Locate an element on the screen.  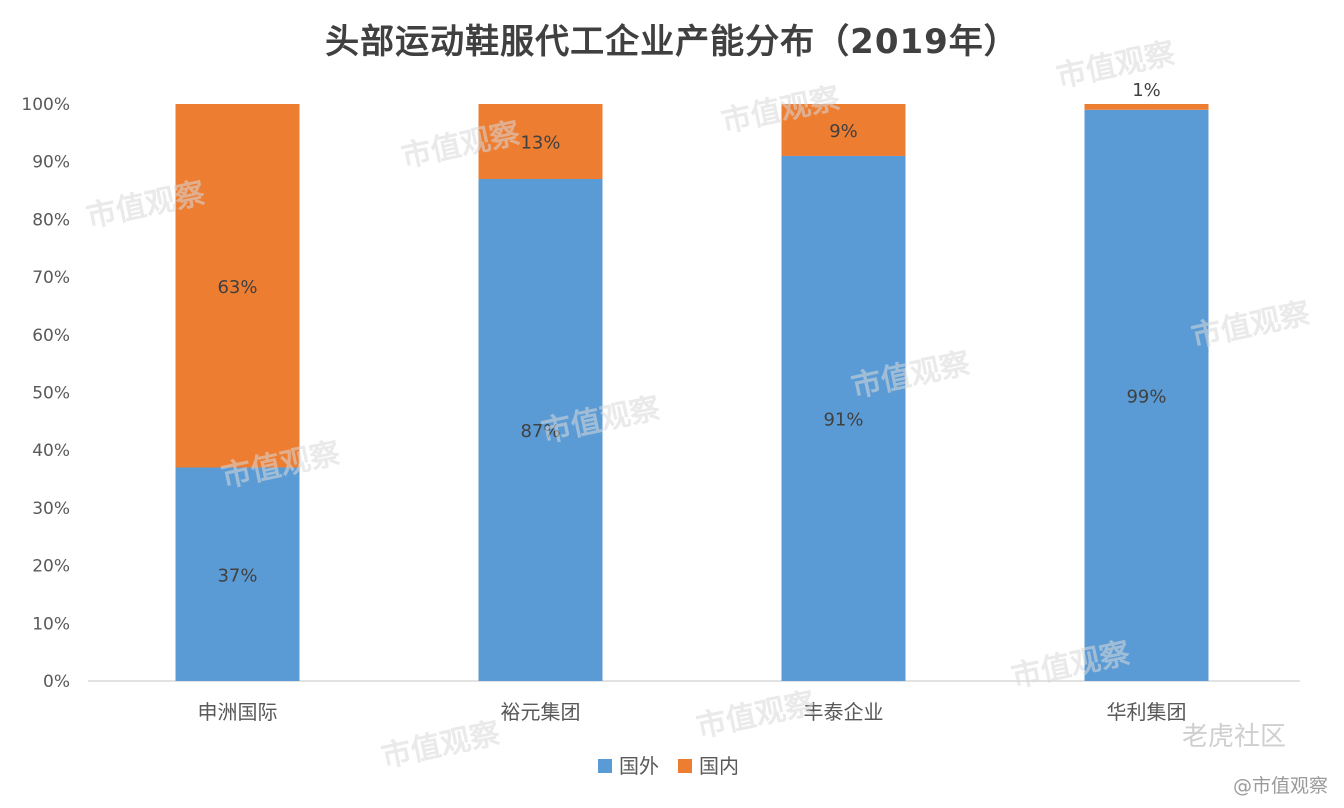
legend-label: 国外 is located at coordinates (639, 766).